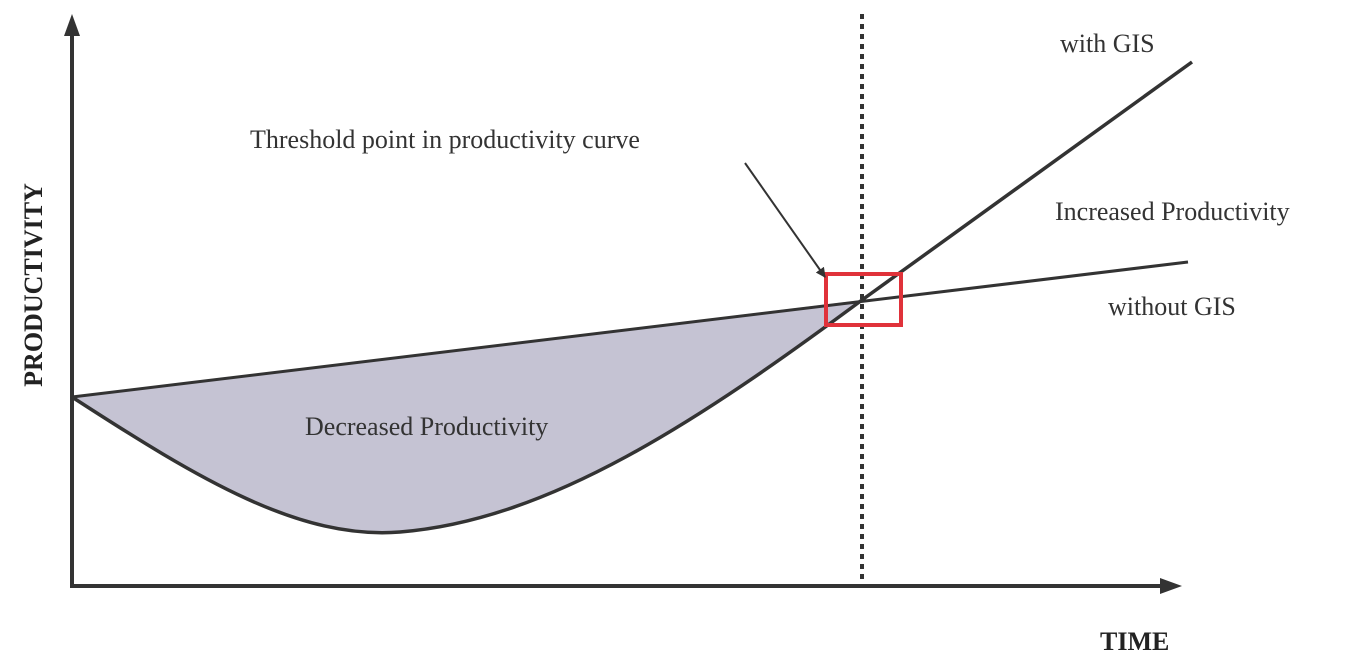  Describe the element at coordinates (863, 299) in the screenshot. I see `threshold-box` at that location.